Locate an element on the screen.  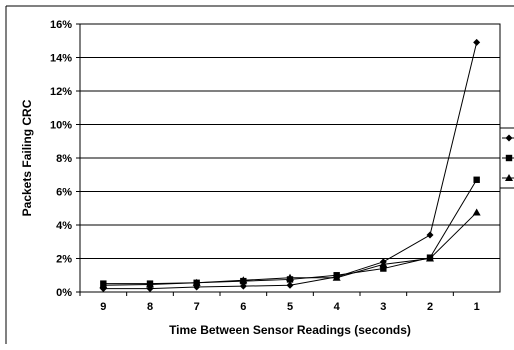
y-tick-label: 6% is located at coordinates (64, 193).